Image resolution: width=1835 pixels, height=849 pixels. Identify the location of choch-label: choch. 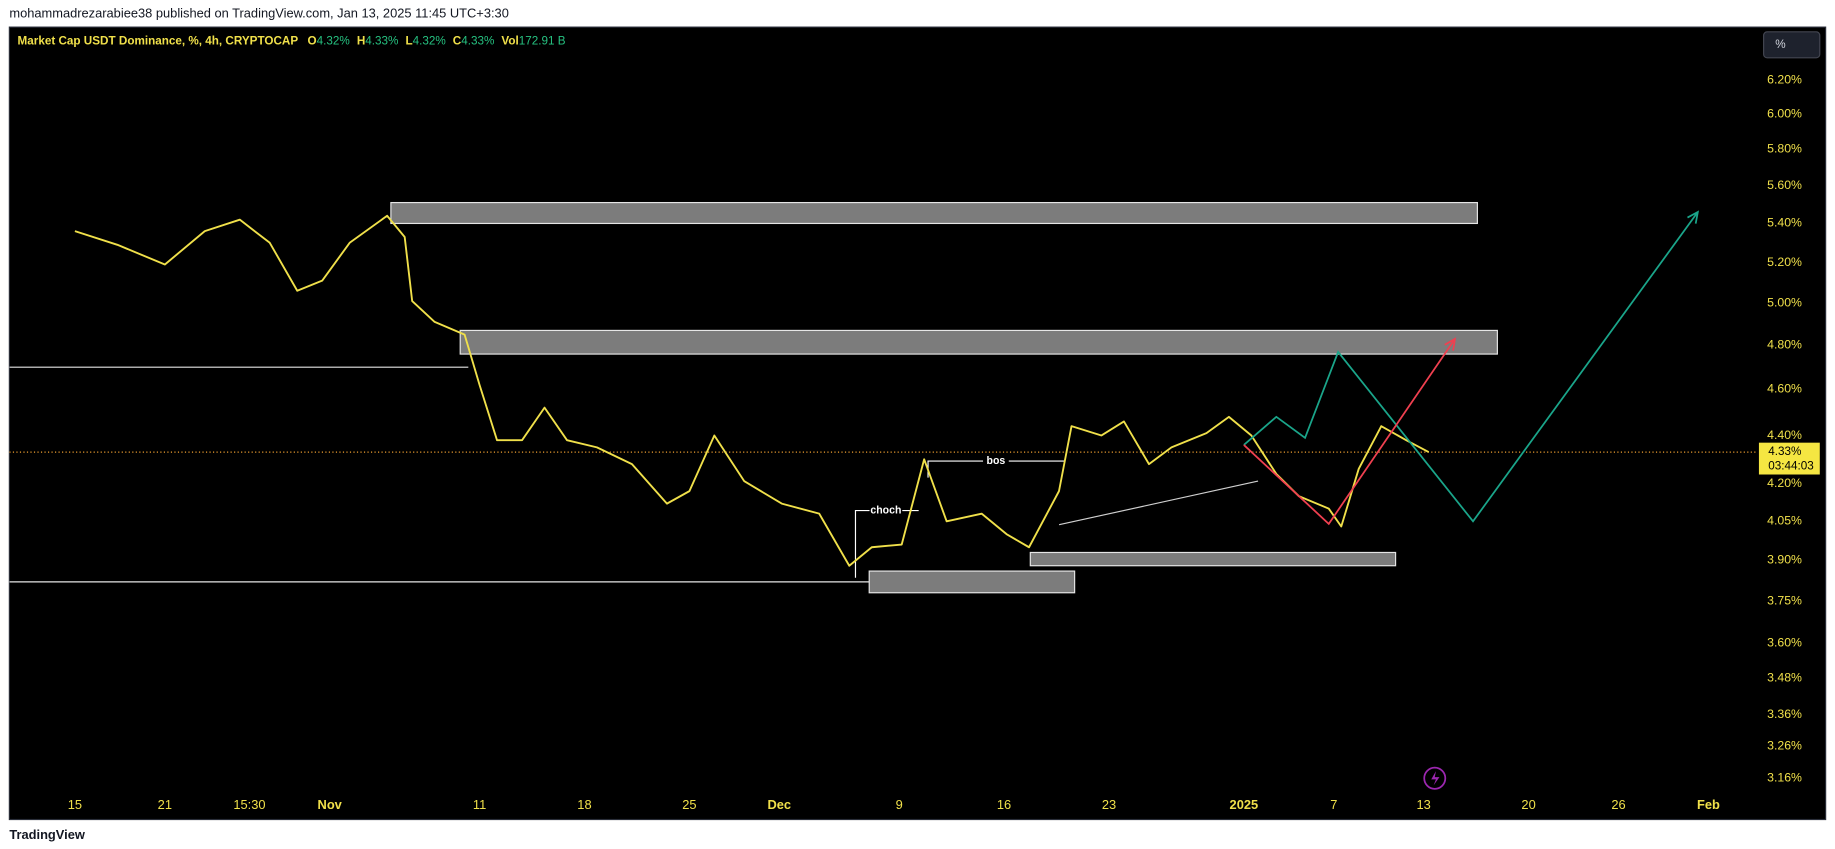
(885, 510).